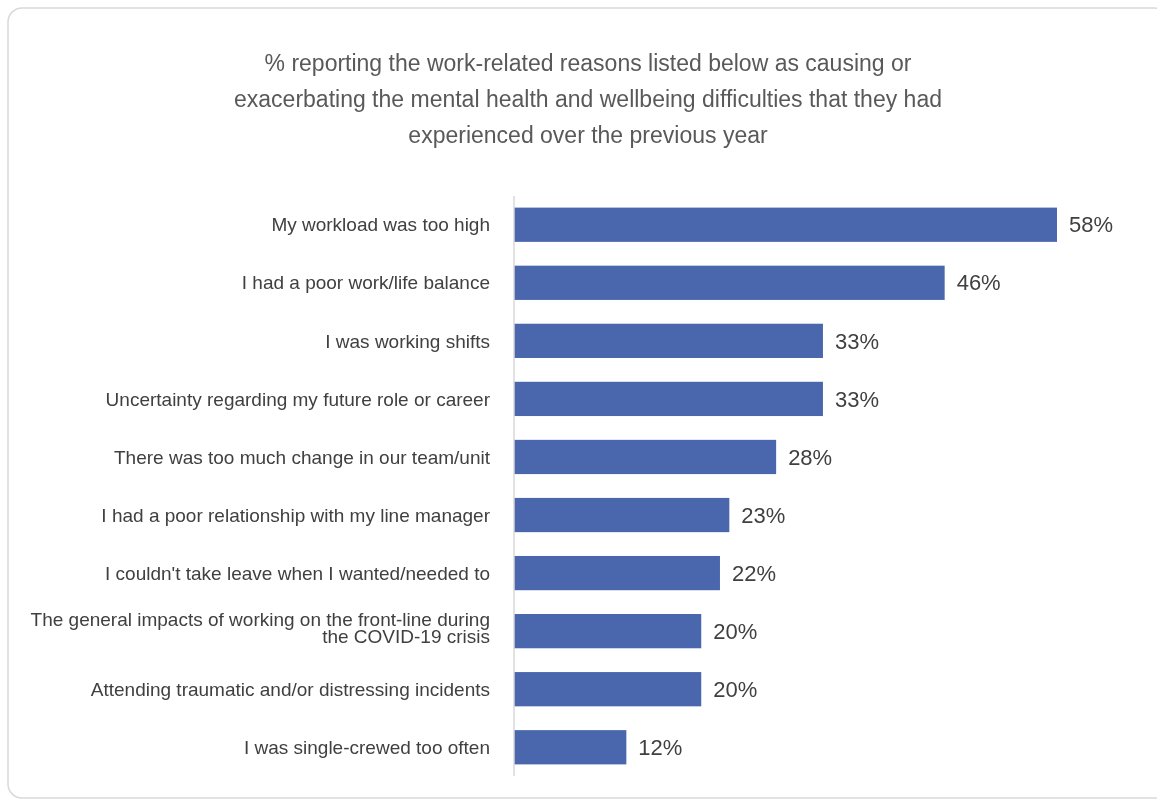  What do you see at coordinates (298, 399) in the screenshot?
I see `y-tick-label: Uncertainty regarding my future role or career` at bounding box center [298, 399].